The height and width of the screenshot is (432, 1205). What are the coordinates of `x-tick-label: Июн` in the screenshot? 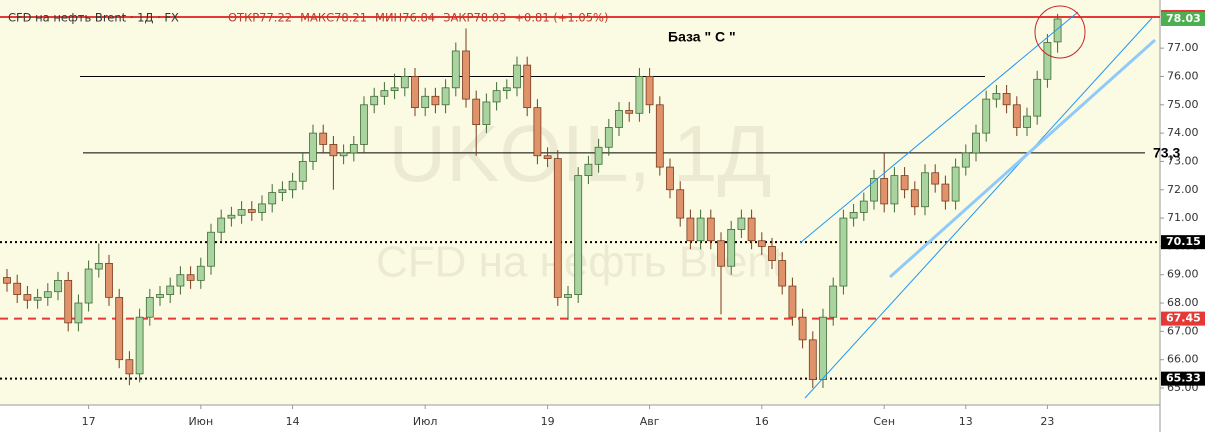 It's located at (200, 421).